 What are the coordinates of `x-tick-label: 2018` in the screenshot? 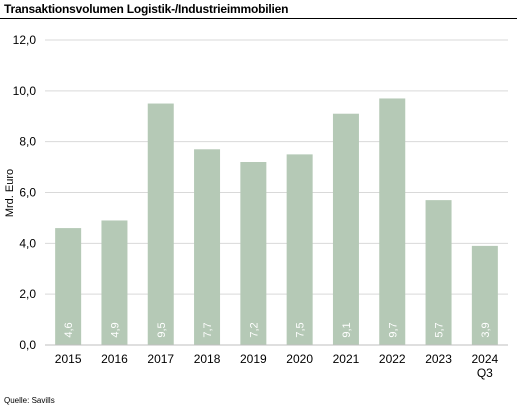 It's located at (207, 359).